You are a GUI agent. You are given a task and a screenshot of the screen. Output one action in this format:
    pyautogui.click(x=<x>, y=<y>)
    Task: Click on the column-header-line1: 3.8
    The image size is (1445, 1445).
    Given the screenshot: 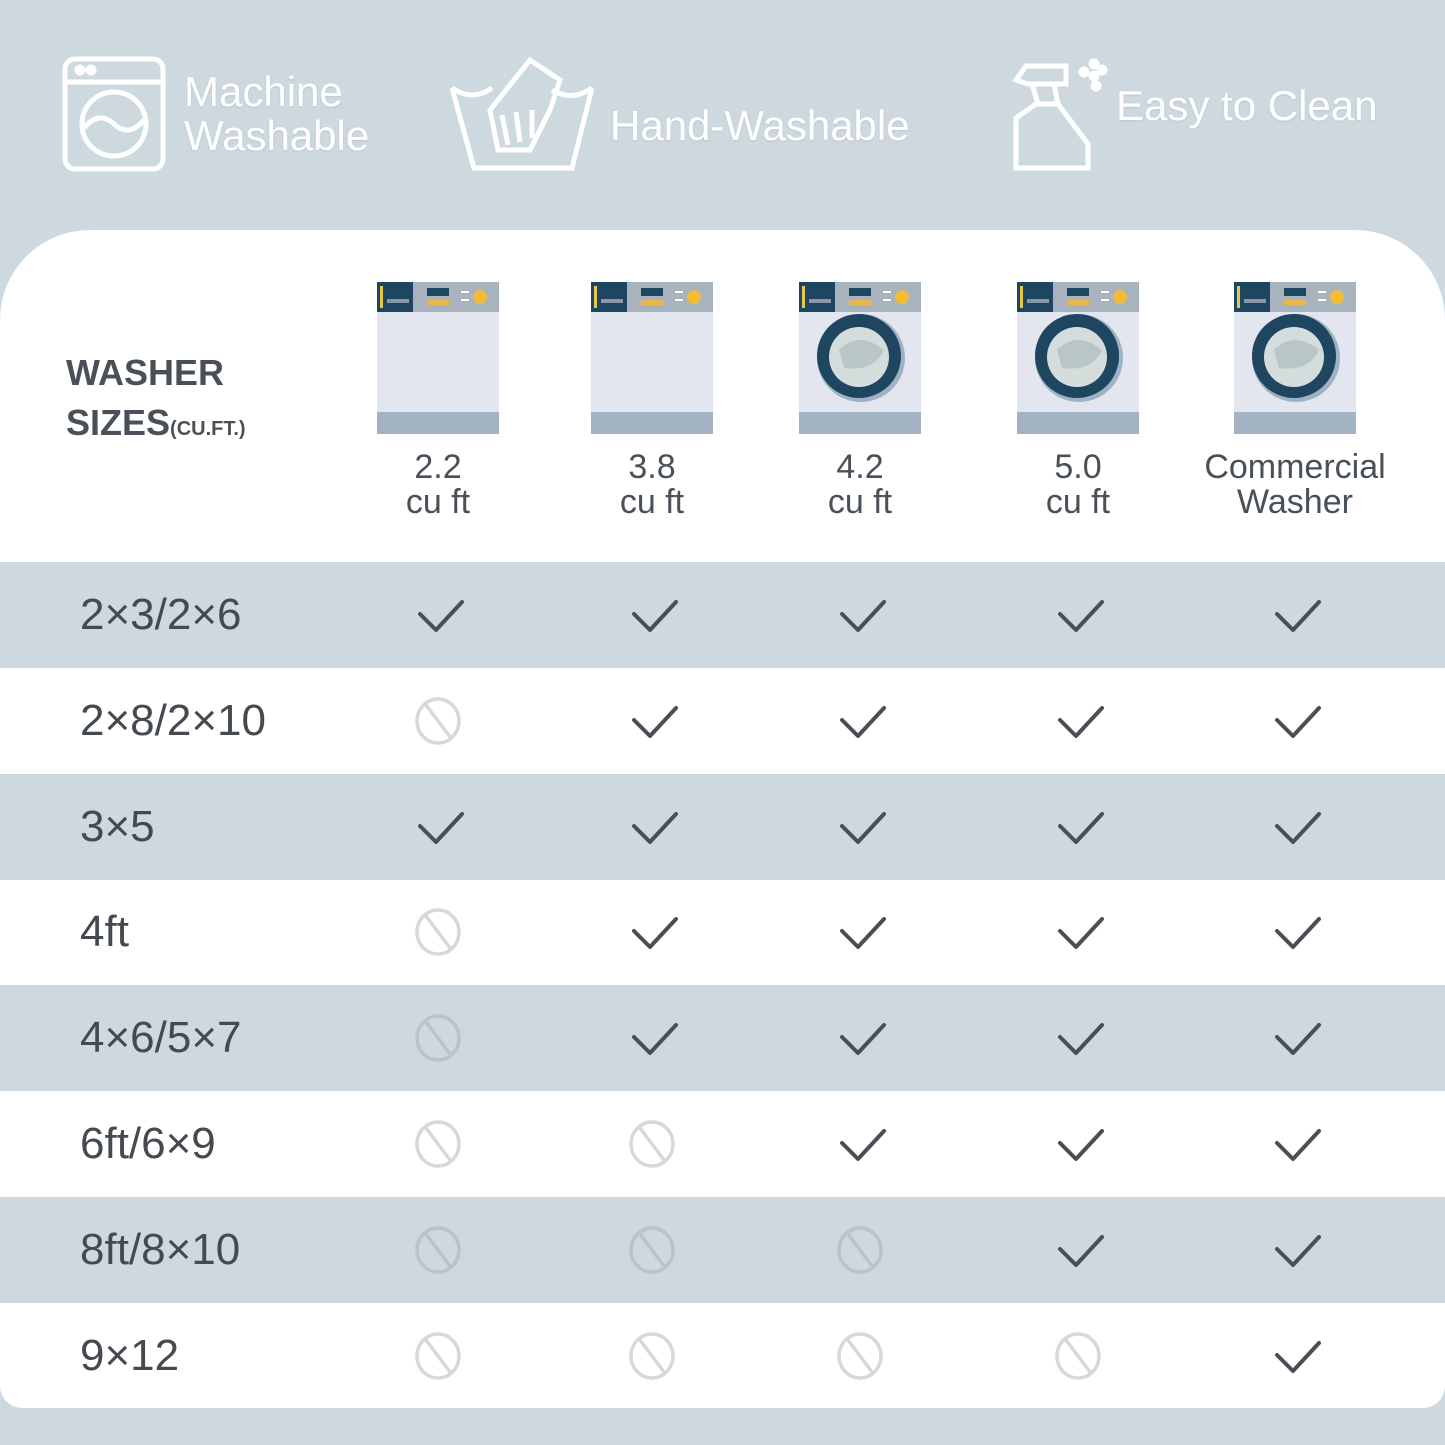 What is the action you would take?
    pyautogui.click(x=652, y=467)
    